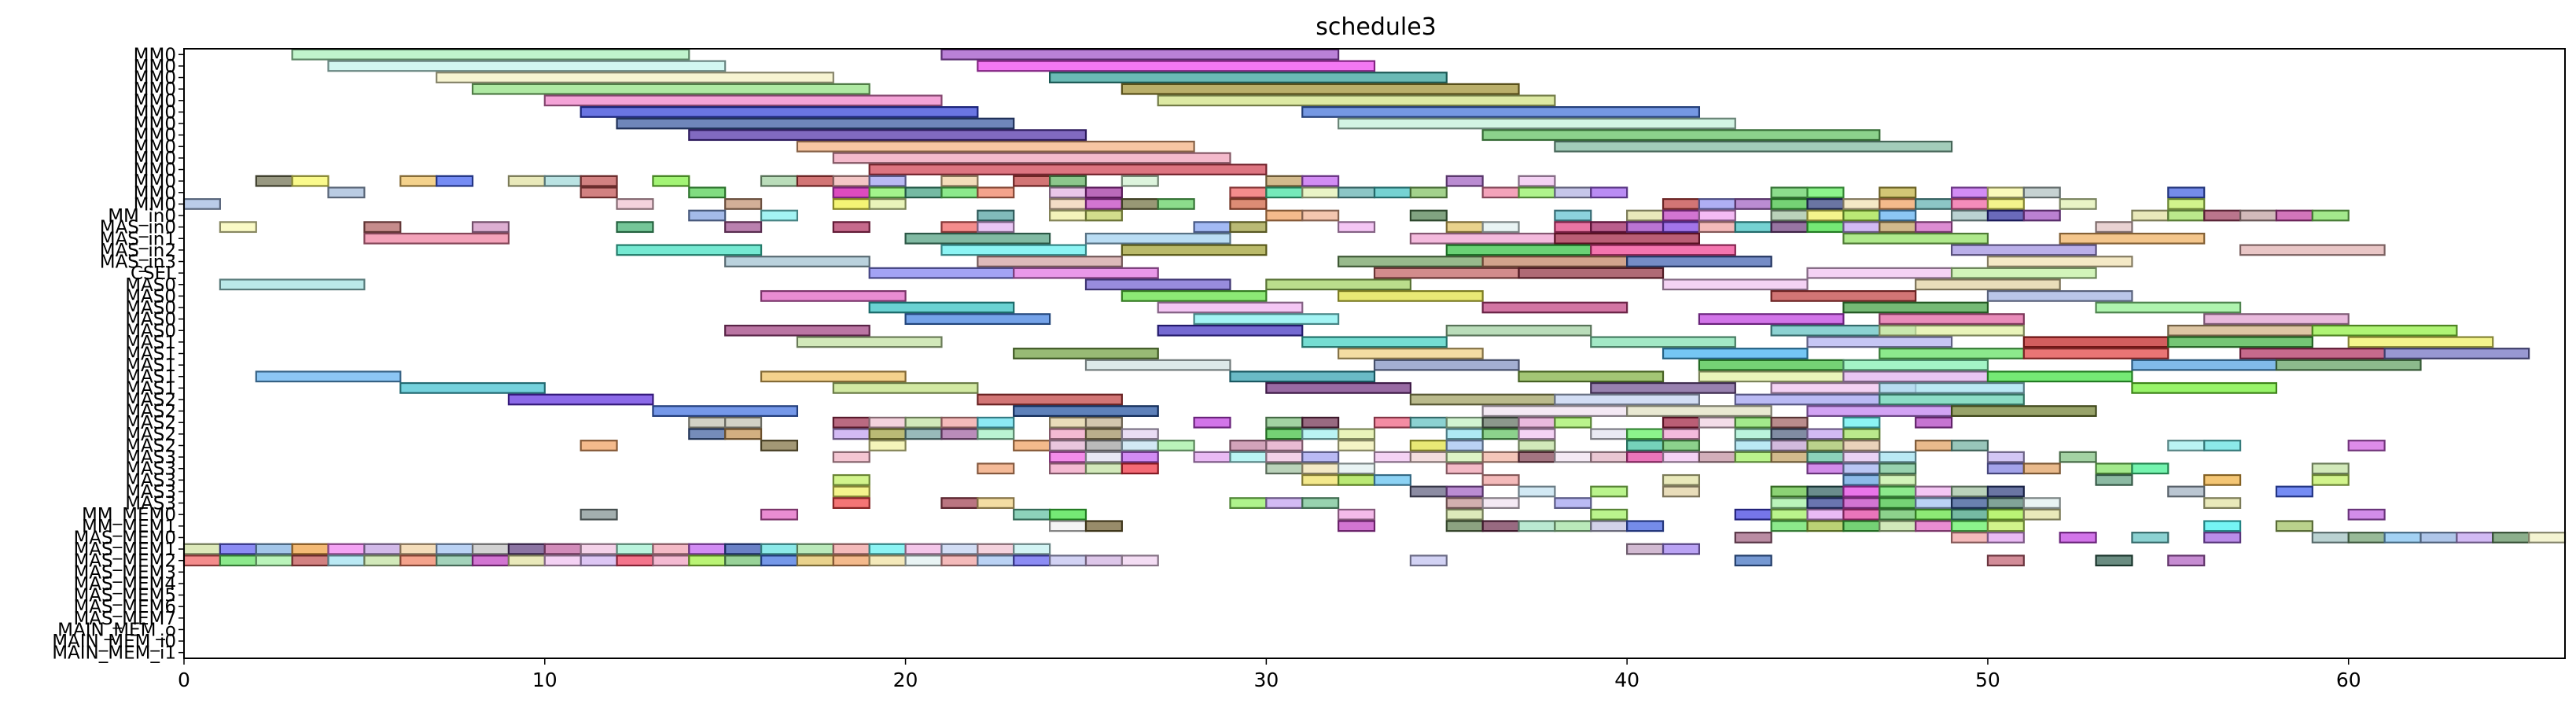 This screenshot has height=711, width=2576. What do you see at coordinates (151, 285) in the screenshot?
I see `y-tick-label: MAS0` at bounding box center [151, 285].